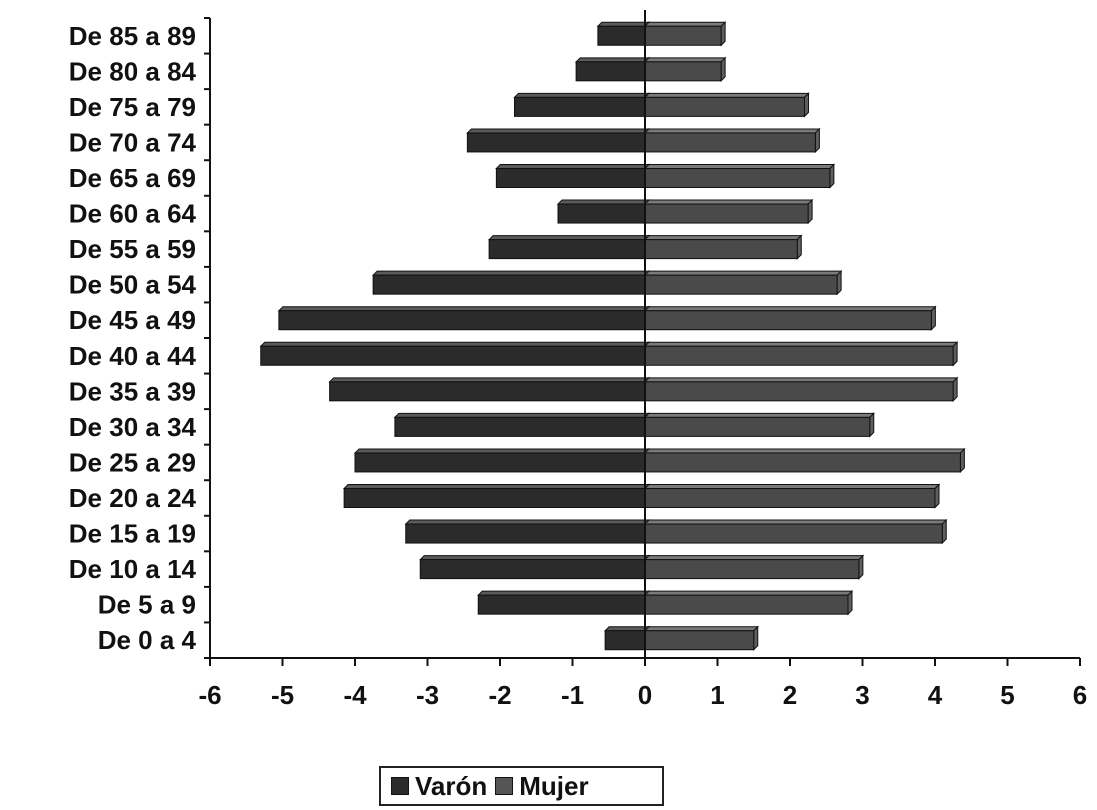 Image resolution: width=1097 pixels, height=810 pixels. I want to click on category-label: De 5 a 9, so click(147, 605).